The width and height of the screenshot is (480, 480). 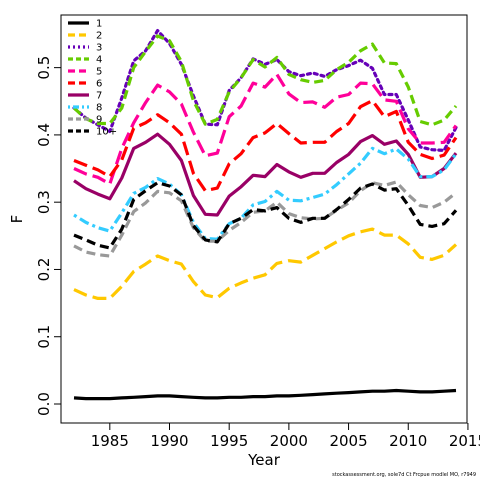 I want to click on legend-label: 7, so click(x=99, y=96).